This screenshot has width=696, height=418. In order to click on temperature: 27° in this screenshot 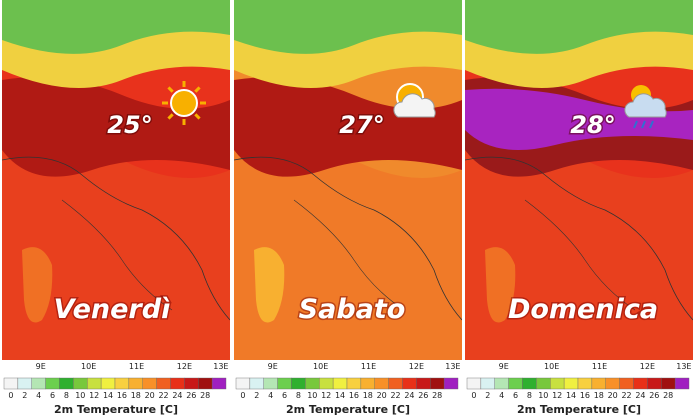, I will do `click(361, 125)`.